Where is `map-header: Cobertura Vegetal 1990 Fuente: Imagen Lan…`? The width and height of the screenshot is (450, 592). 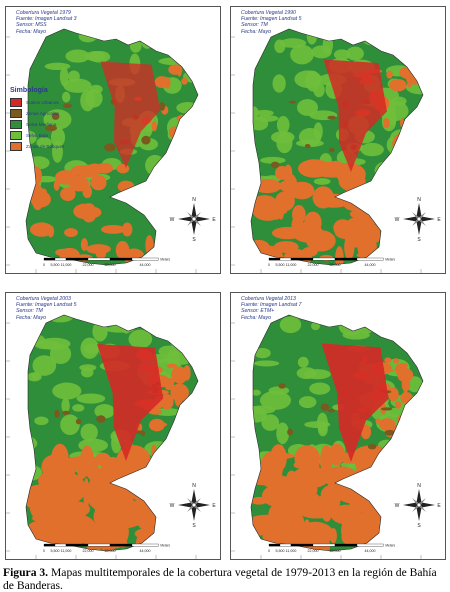 map-header: Cobertura Vegetal 1990 Fuente: Imagen Lan… is located at coordinates (271, 22).